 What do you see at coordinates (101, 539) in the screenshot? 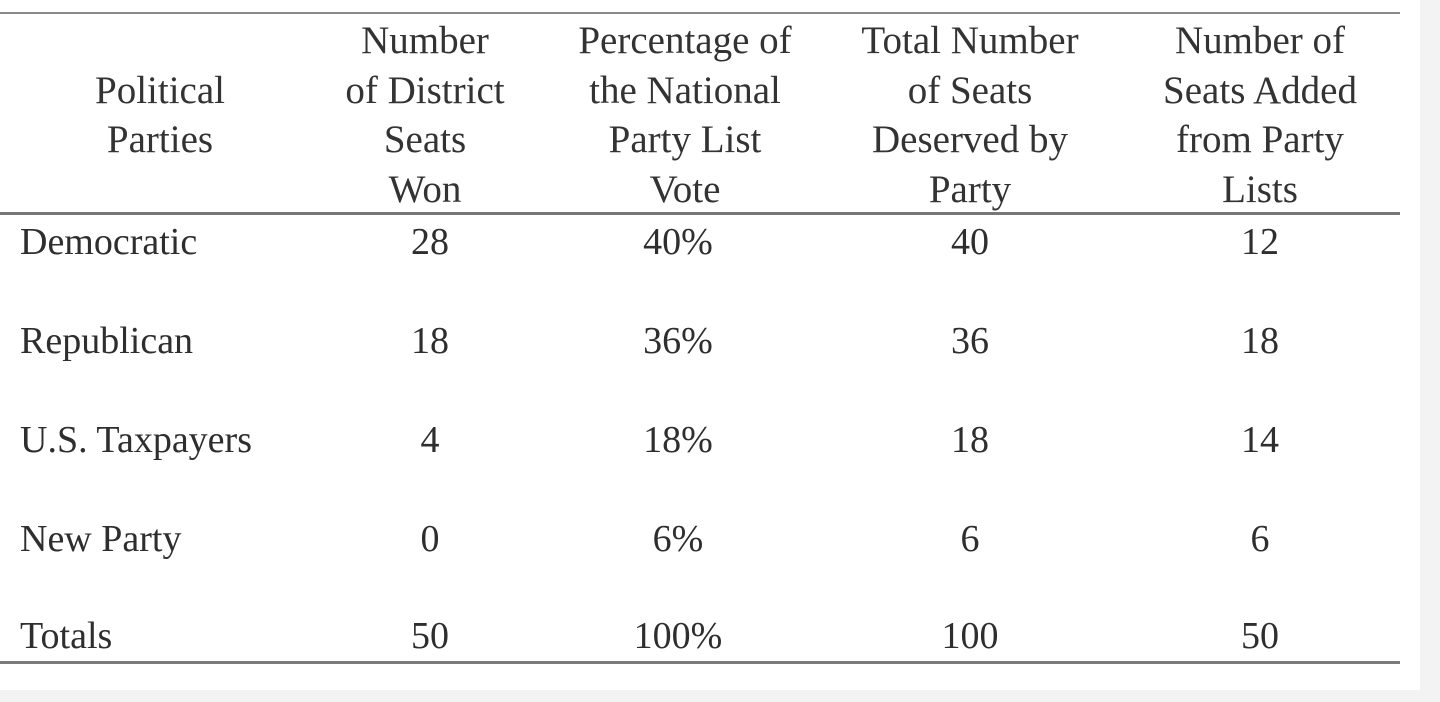
I see `party-name-cell: New Party` at bounding box center [101, 539].